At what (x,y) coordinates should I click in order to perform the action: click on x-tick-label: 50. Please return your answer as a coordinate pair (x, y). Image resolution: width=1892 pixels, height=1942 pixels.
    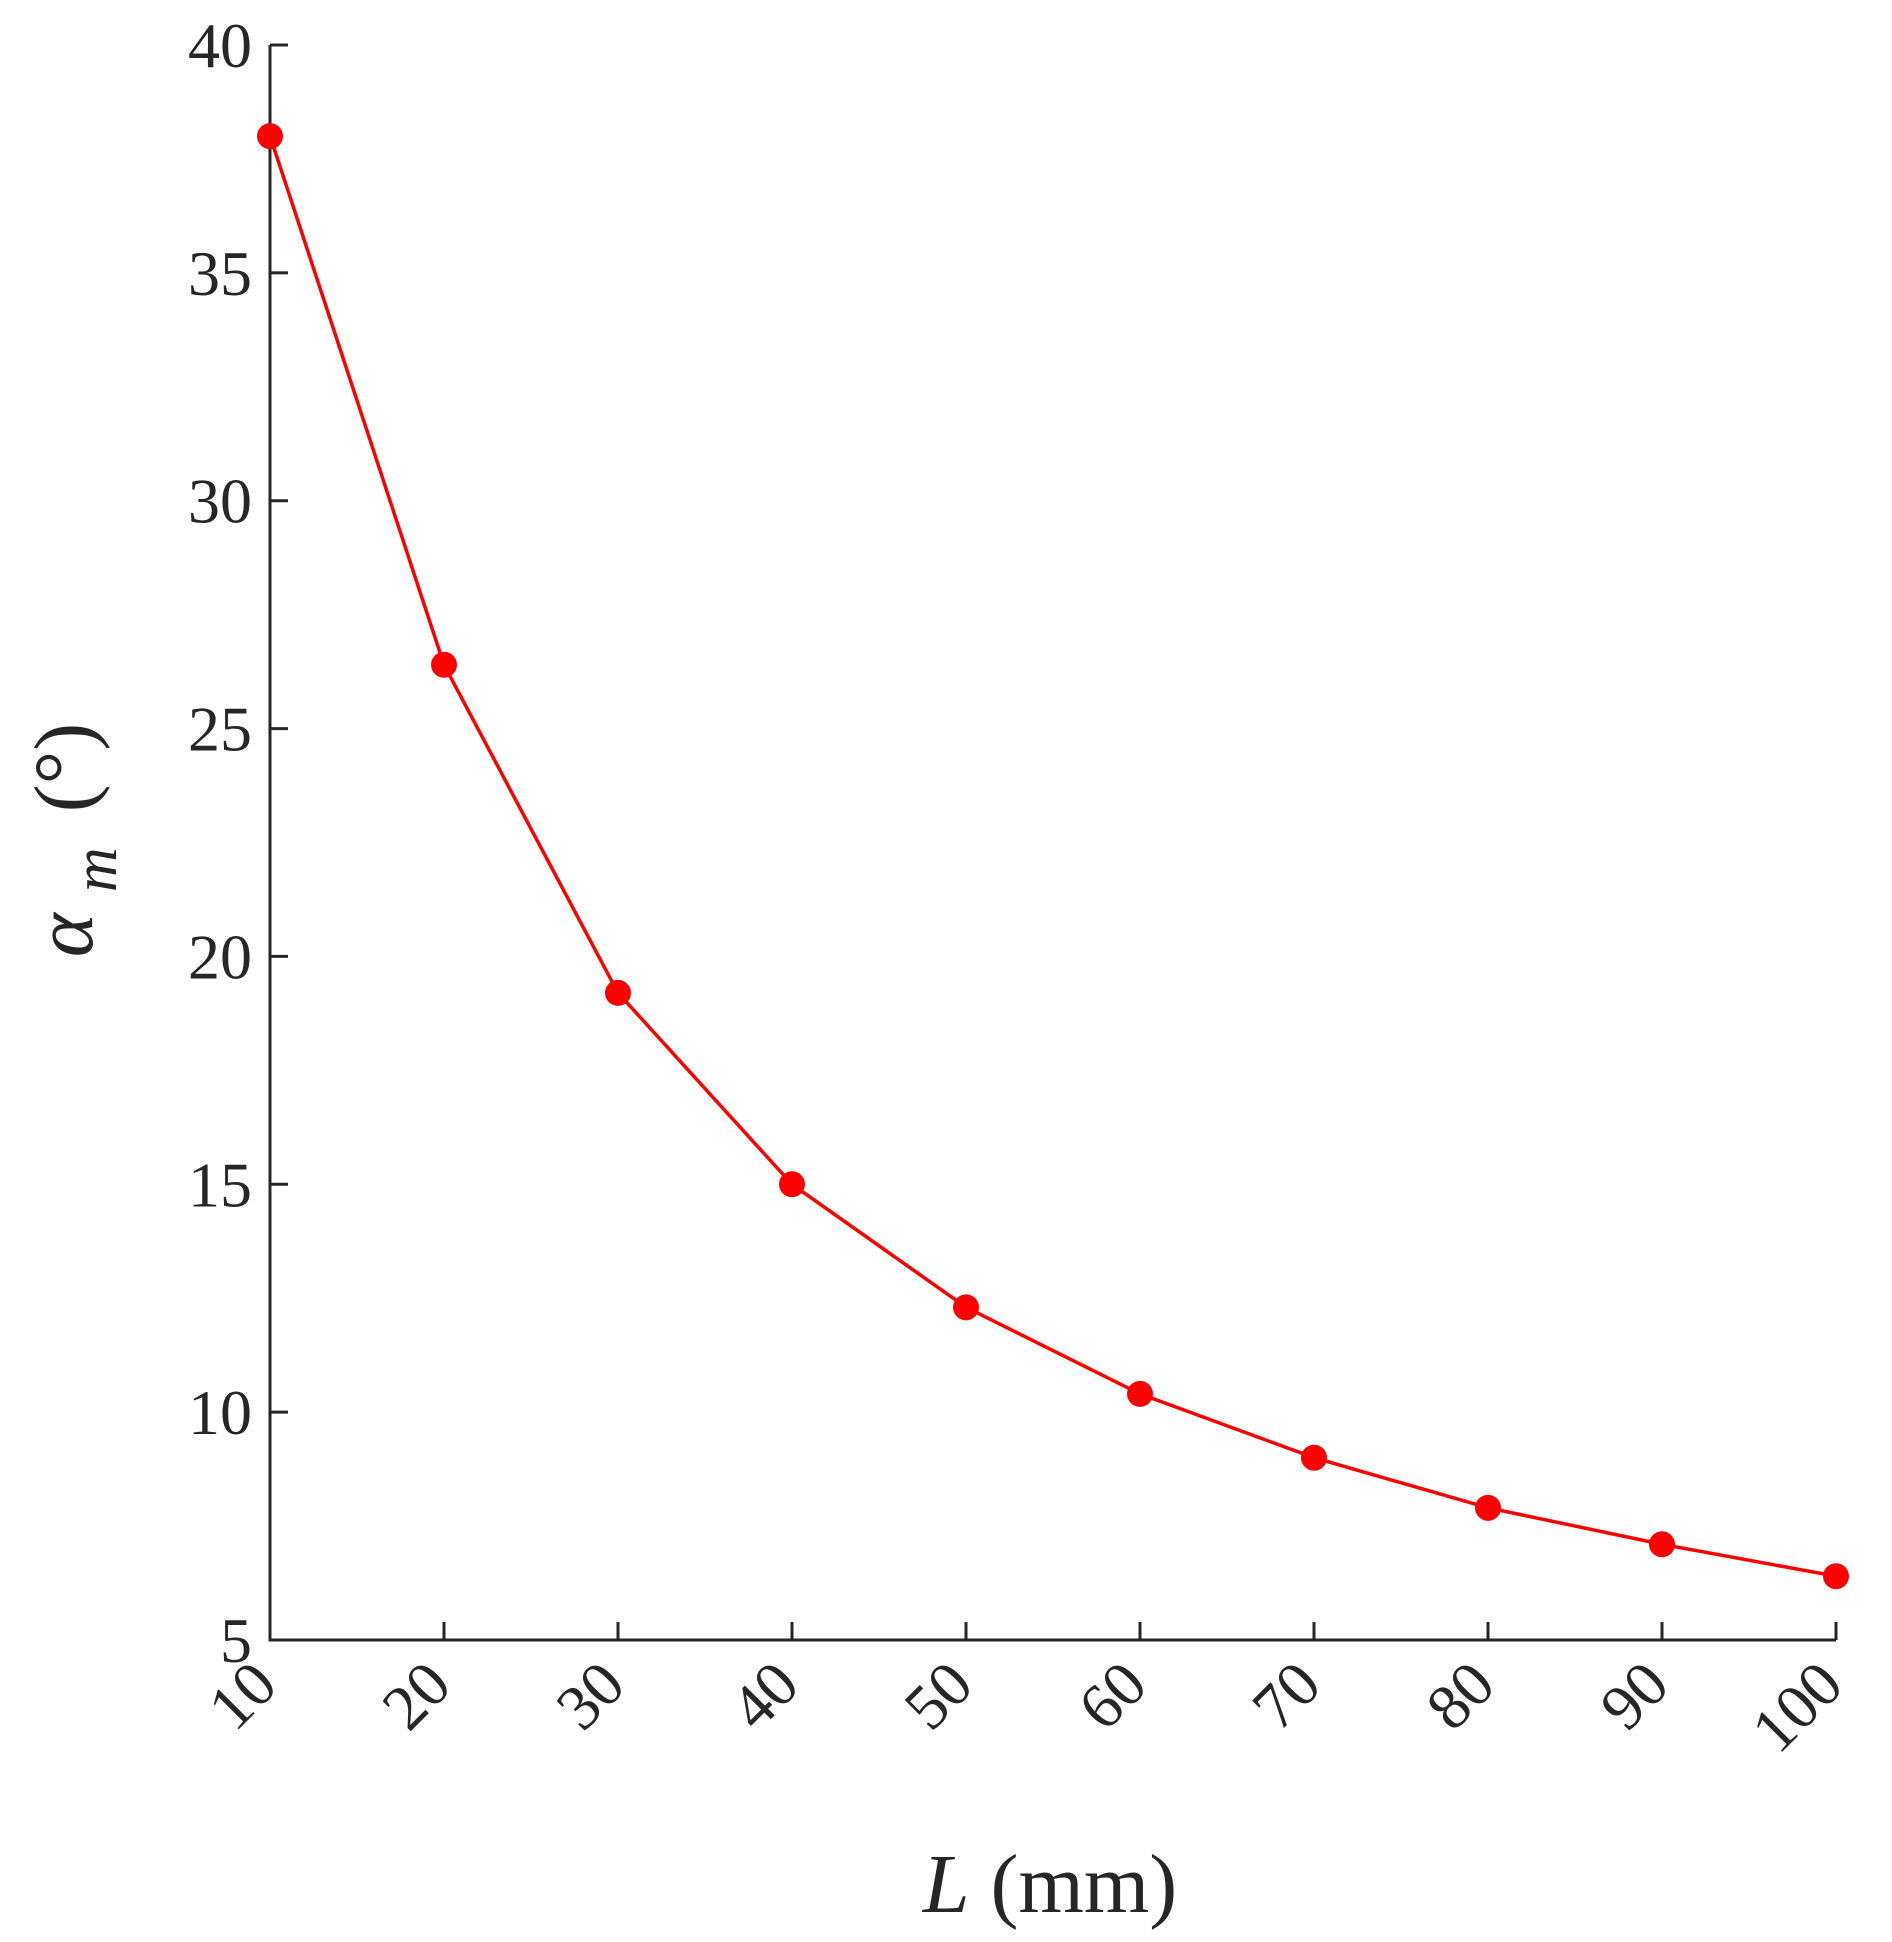
    Looking at the image, I should click on (937, 1695).